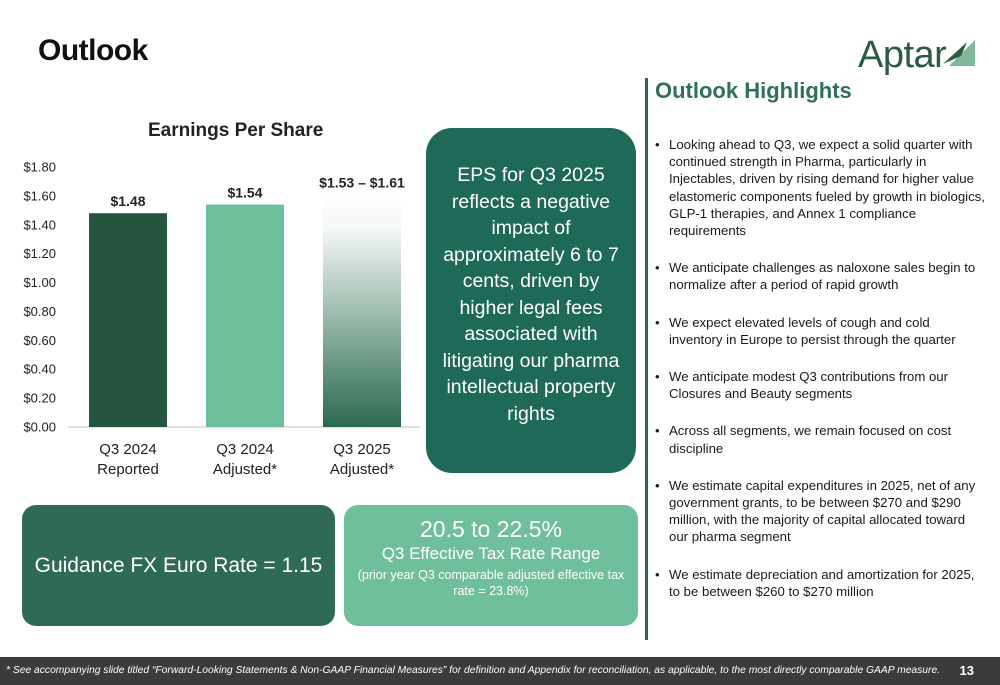 The height and width of the screenshot is (685, 1000). I want to click on chart-title: Earnings Per Share, so click(236, 130).